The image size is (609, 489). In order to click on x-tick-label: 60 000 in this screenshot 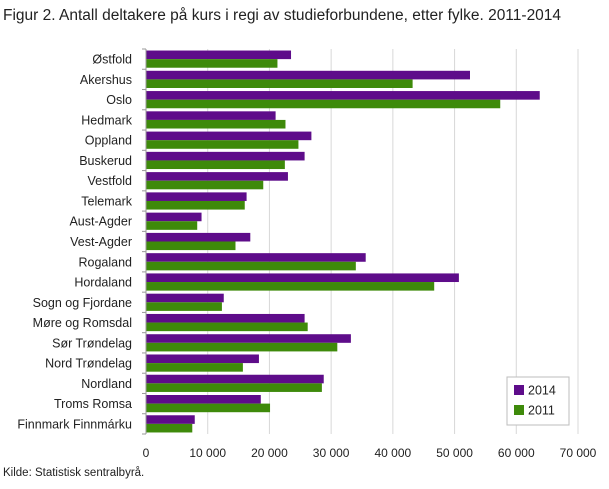, I will do `click(516, 453)`.